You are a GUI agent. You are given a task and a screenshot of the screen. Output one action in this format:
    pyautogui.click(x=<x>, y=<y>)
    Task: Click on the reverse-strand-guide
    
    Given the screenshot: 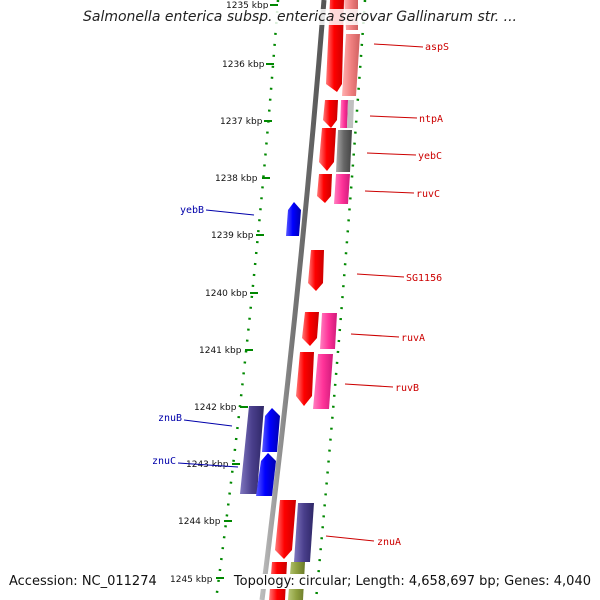 What is the action you would take?
    pyautogui.click(x=247, y=300)
    